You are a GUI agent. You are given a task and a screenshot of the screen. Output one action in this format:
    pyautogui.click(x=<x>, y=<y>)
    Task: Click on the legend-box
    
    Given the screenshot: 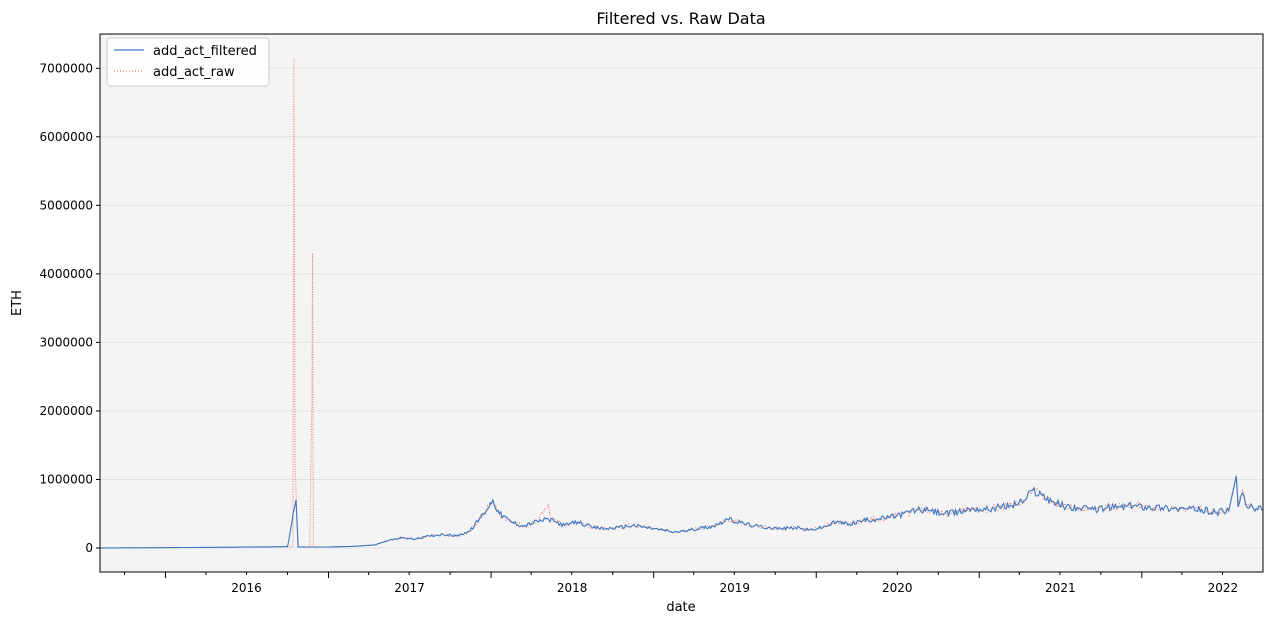 What is the action you would take?
    pyautogui.click(x=188, y=62)
    